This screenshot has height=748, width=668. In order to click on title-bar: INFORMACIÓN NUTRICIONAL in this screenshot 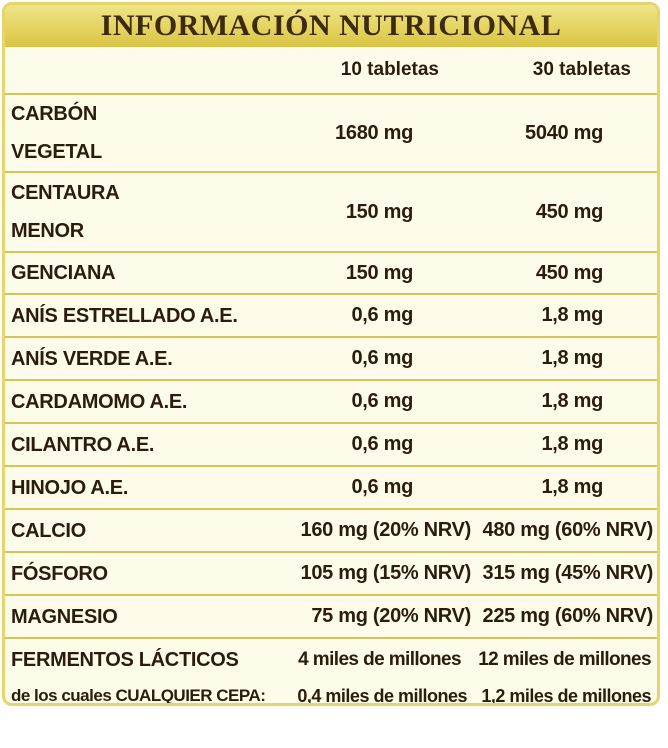, I will do `click(331, 26)`.